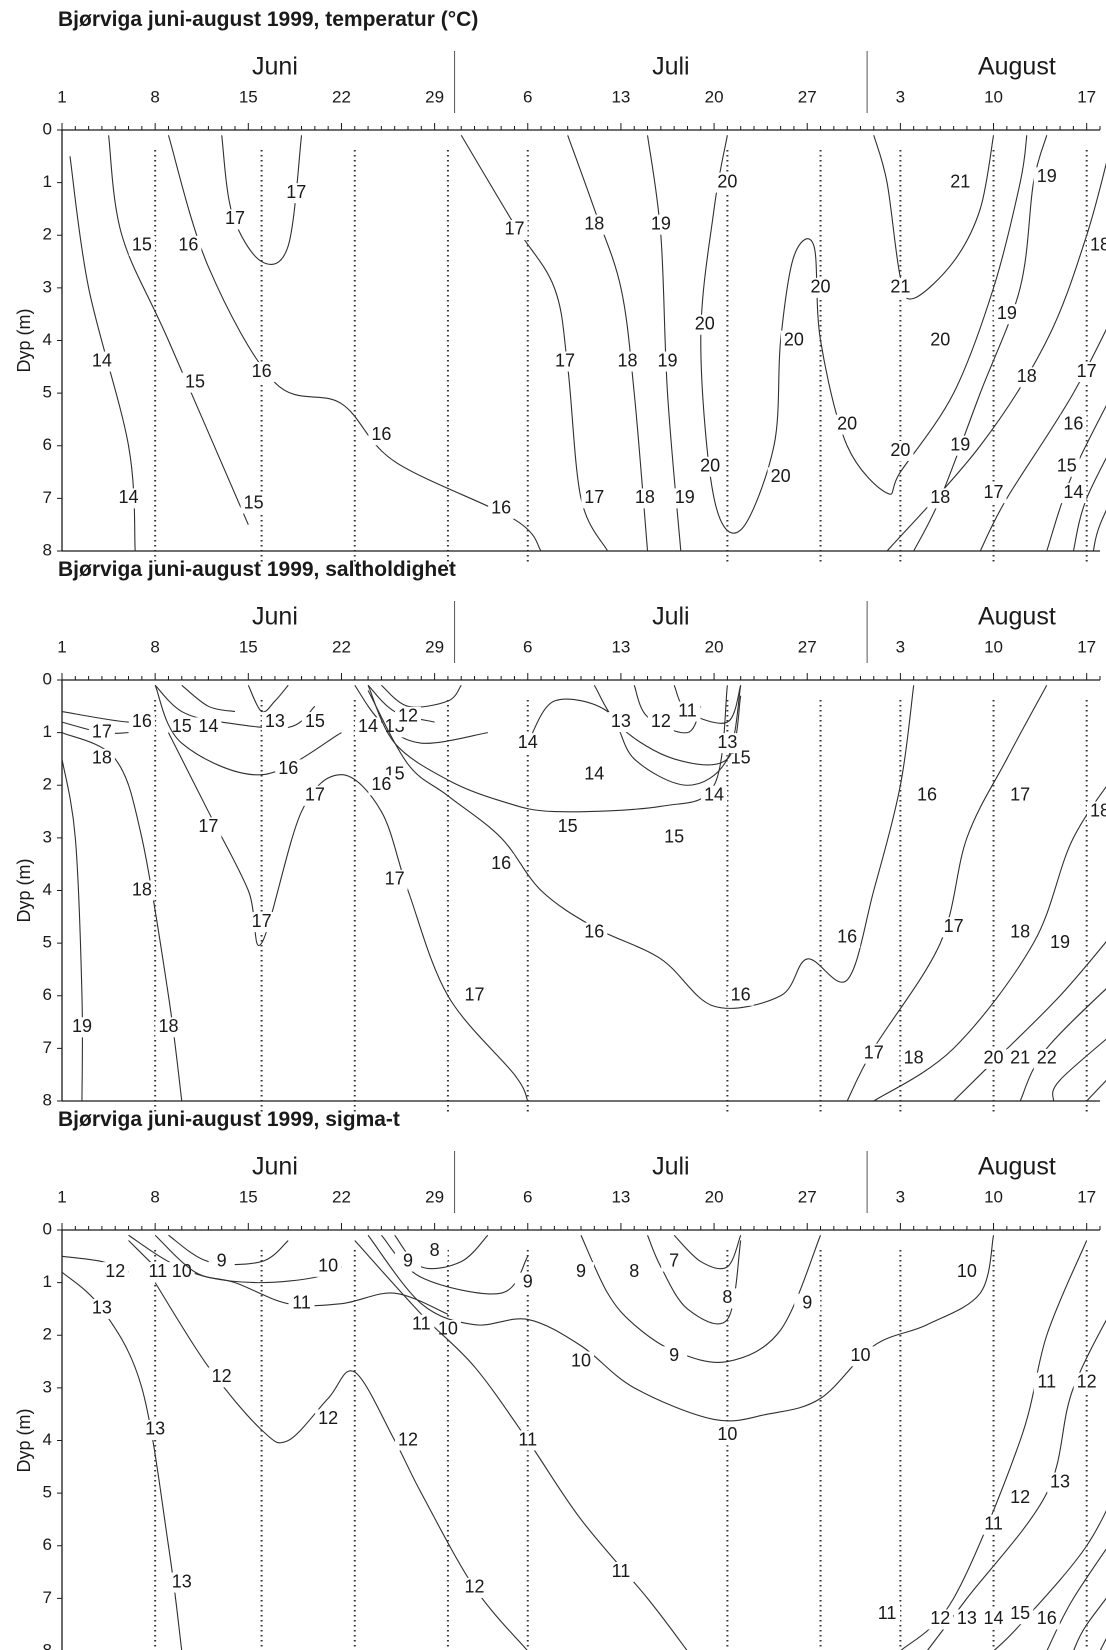 The width and height of the screenshot is (1106, 1650). Describe the element at coordinates (61, 1196) in the screenshot. I see `x-tick-label: 1` at that location.